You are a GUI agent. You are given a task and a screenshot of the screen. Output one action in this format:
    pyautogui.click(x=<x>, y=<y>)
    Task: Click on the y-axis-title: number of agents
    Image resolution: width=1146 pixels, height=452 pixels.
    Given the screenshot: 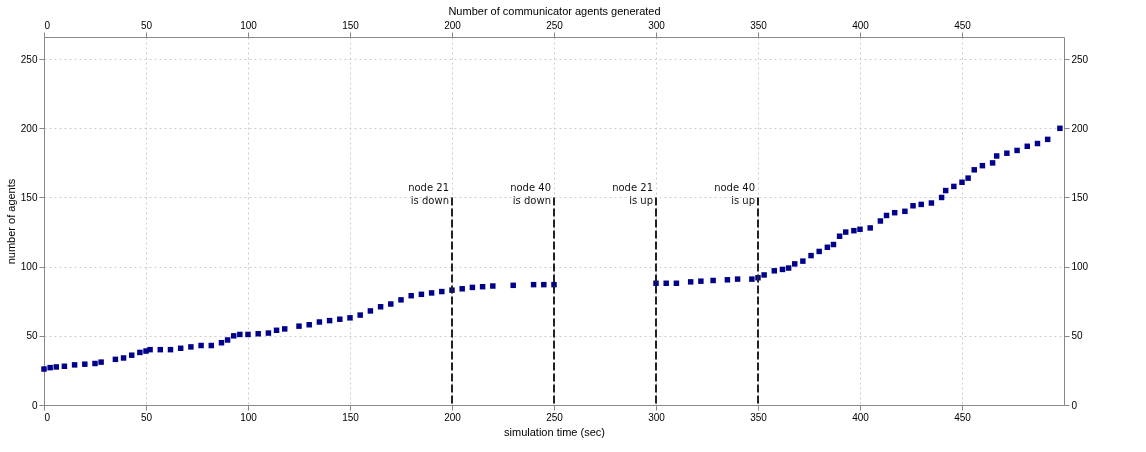 What is the action you would take?
    pyautogui.click(x=10, y=221)
    